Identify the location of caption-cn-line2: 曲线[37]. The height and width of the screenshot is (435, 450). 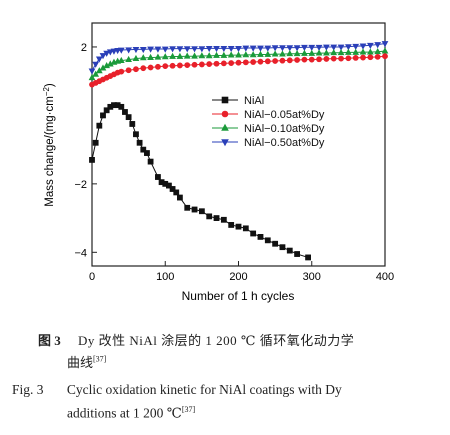
(86, 361).